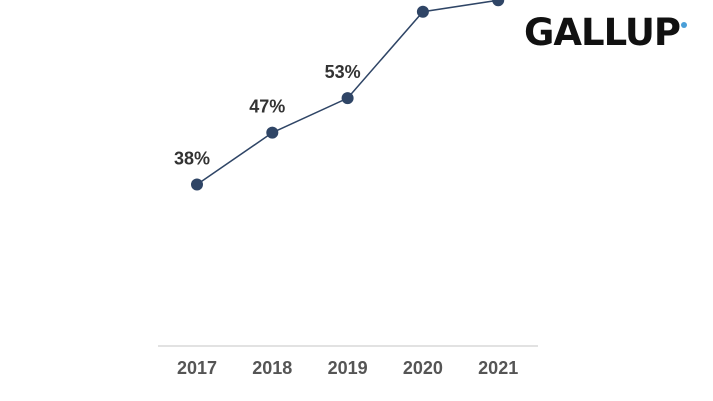 The width and height of the screenshot is (713, 401). Describe the element at coordinates (343, 72) in the screenshot. I see `data-label-2019: 53%` at that location.